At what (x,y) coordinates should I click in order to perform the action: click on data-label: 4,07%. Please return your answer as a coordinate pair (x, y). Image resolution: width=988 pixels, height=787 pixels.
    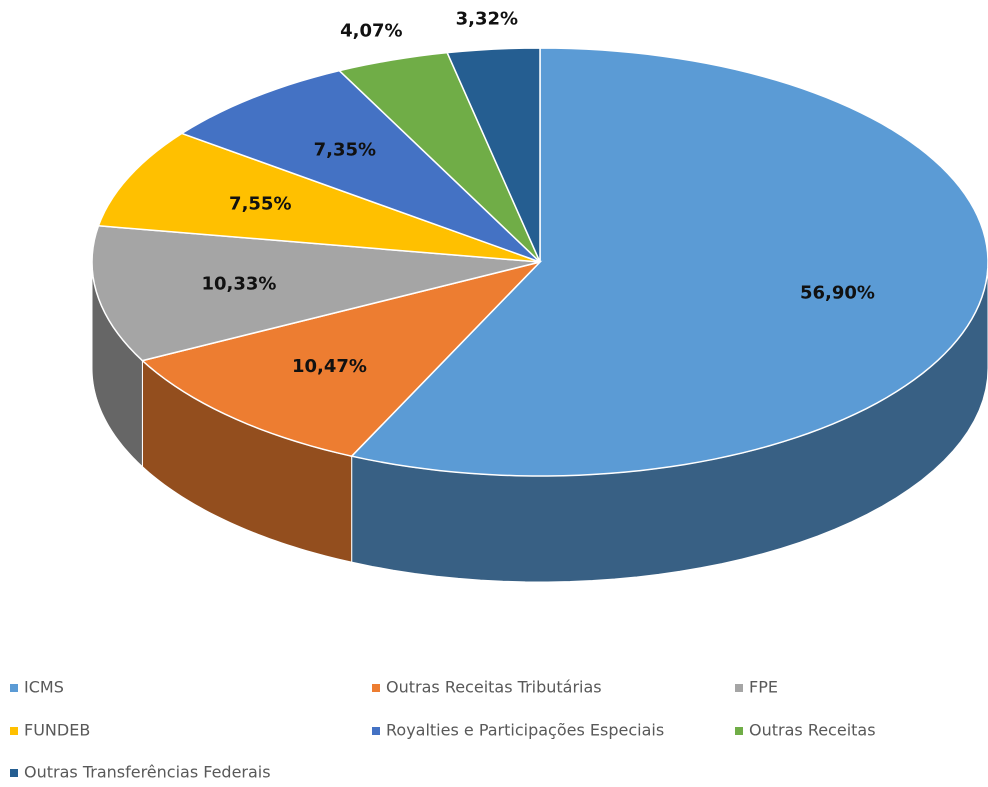
    Looking at the image, I should click on (371, 31).